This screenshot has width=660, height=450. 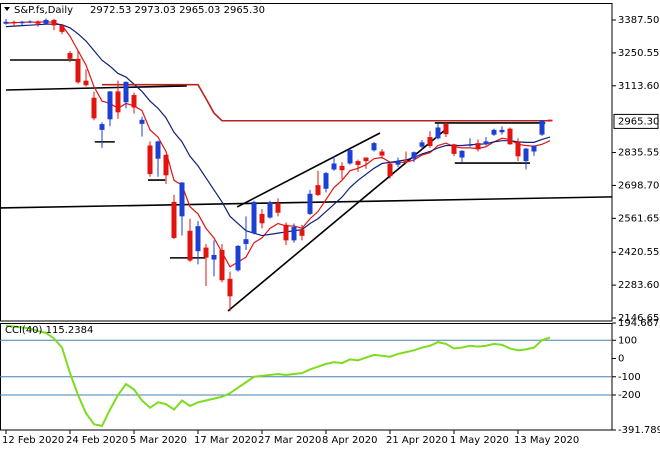 I want to click on ohlc-text: 2972.53 2973.03 2965.03 2965.30, so click(x=177, y=10).